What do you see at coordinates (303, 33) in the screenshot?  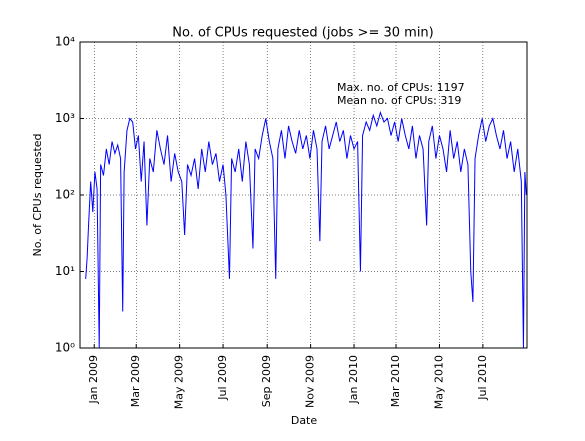 I see `chart-title: No. of CPUs requested (jobs >= 30 min)` at bounding box center [303, 33].